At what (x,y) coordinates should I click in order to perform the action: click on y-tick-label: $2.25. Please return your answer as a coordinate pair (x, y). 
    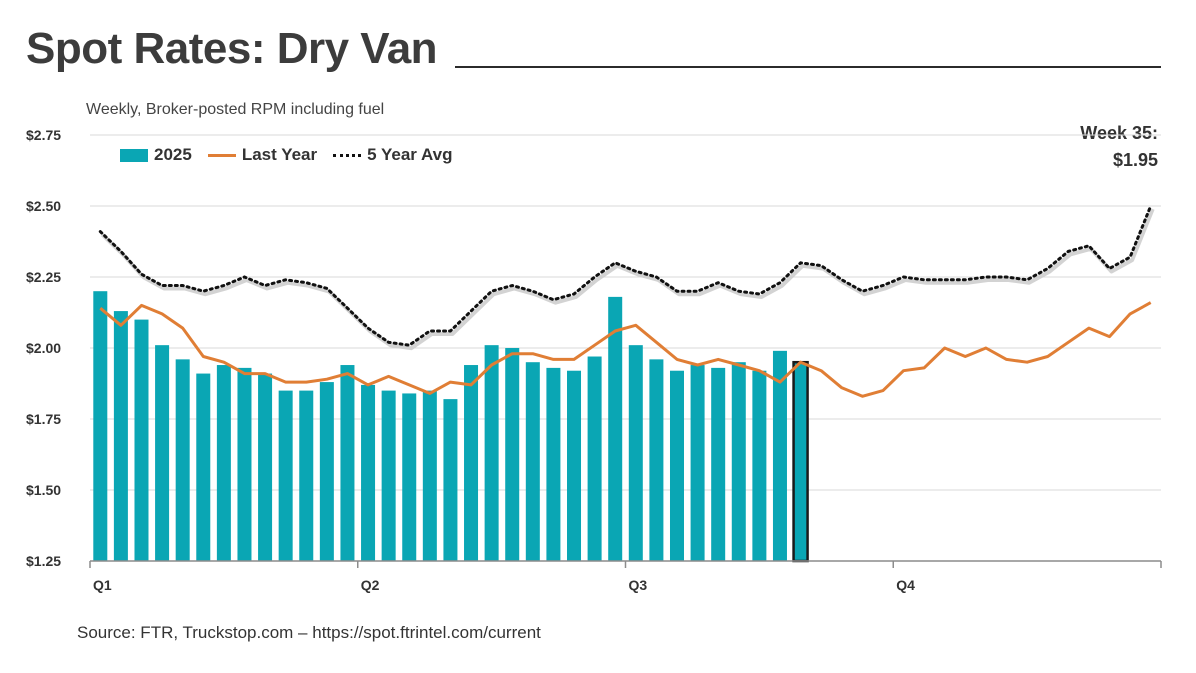
    Looking at the image, I should click on (43, 277).